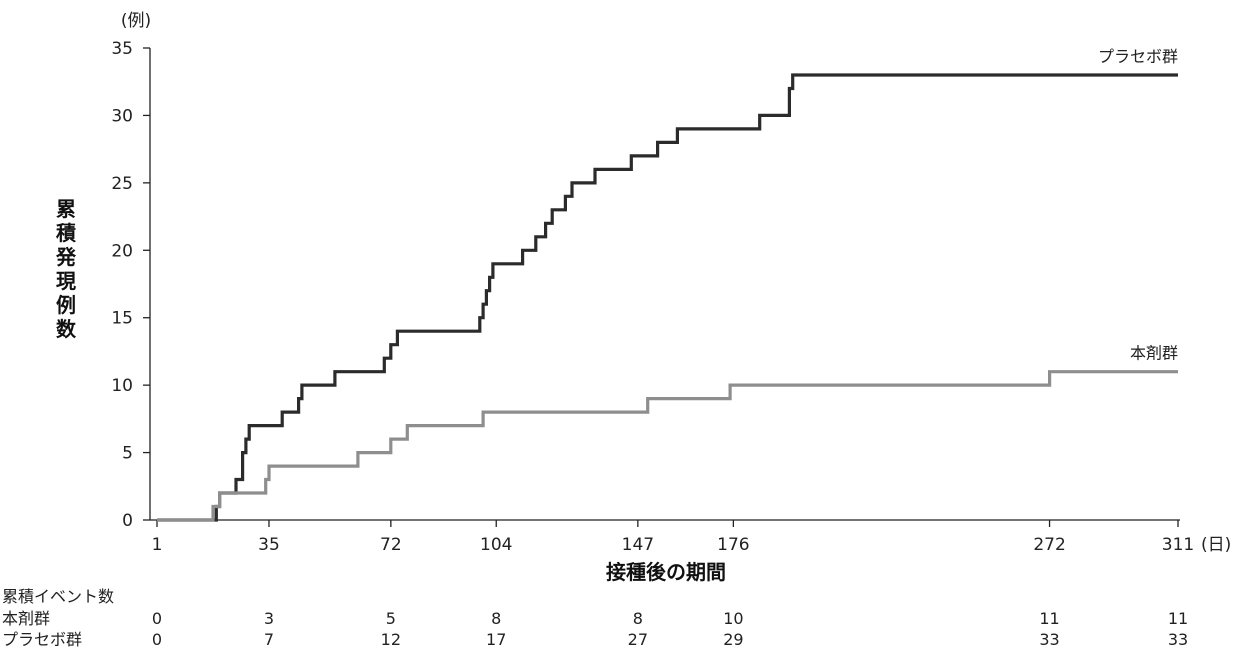 The image size is (1238, 648). I want to click on y-ticks: 0 5 10 15 20 25 30 35, so click(130, 285).